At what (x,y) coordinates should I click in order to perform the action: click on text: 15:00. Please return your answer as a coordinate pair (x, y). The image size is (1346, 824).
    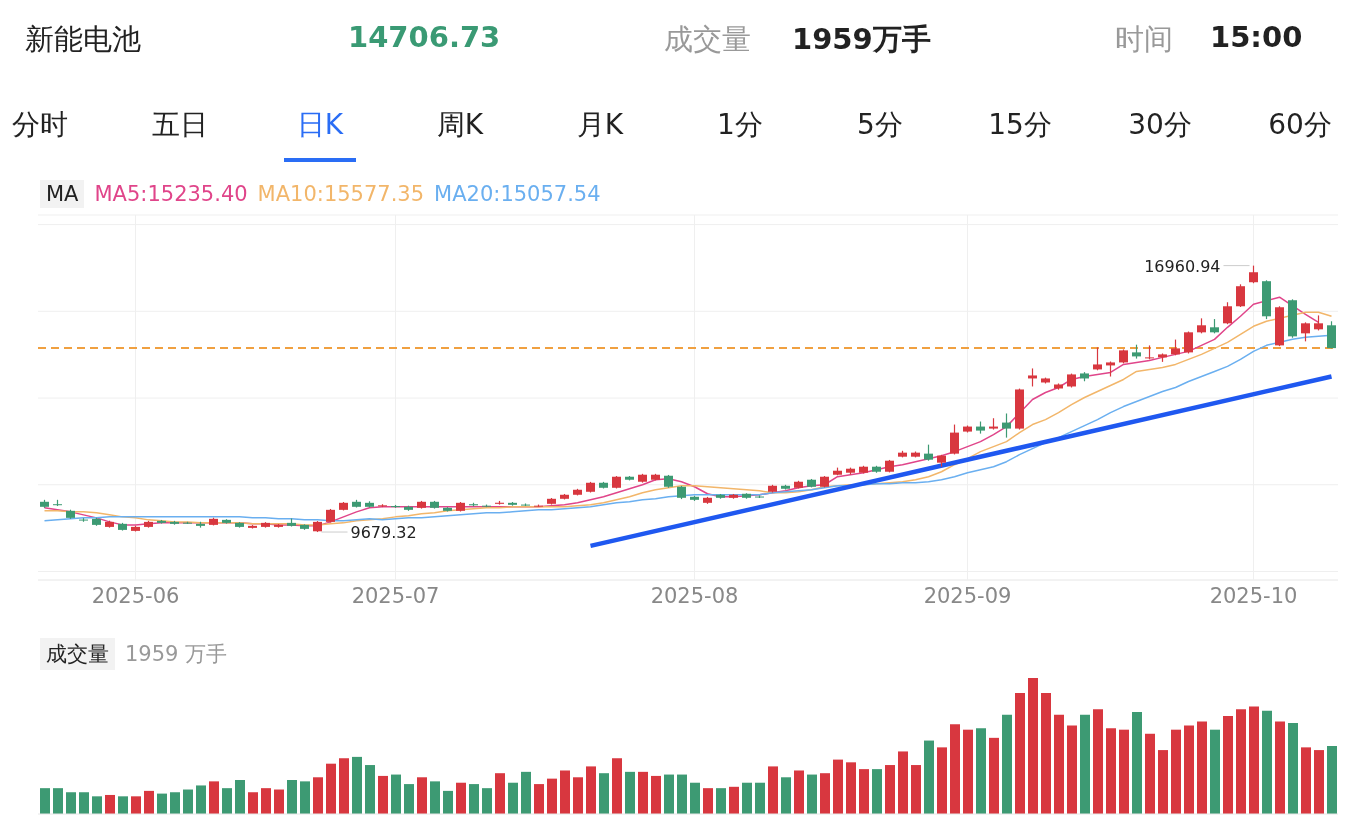
    Looking at the image, I should click on (1256, 37).